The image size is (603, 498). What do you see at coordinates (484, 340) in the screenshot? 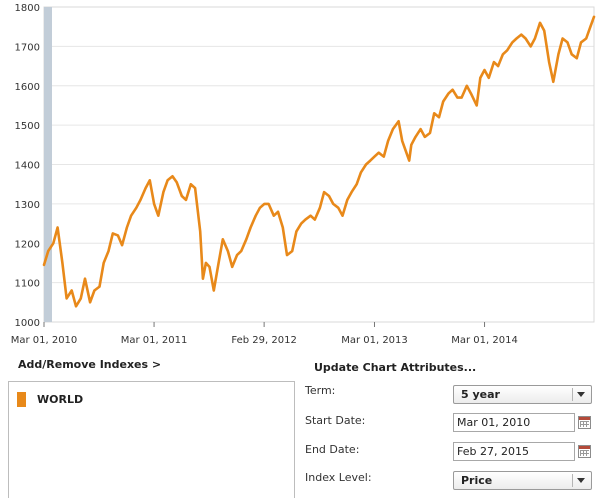
I see `x-tick-label: Mar 01, 2014` at bounding box center [484, 340].